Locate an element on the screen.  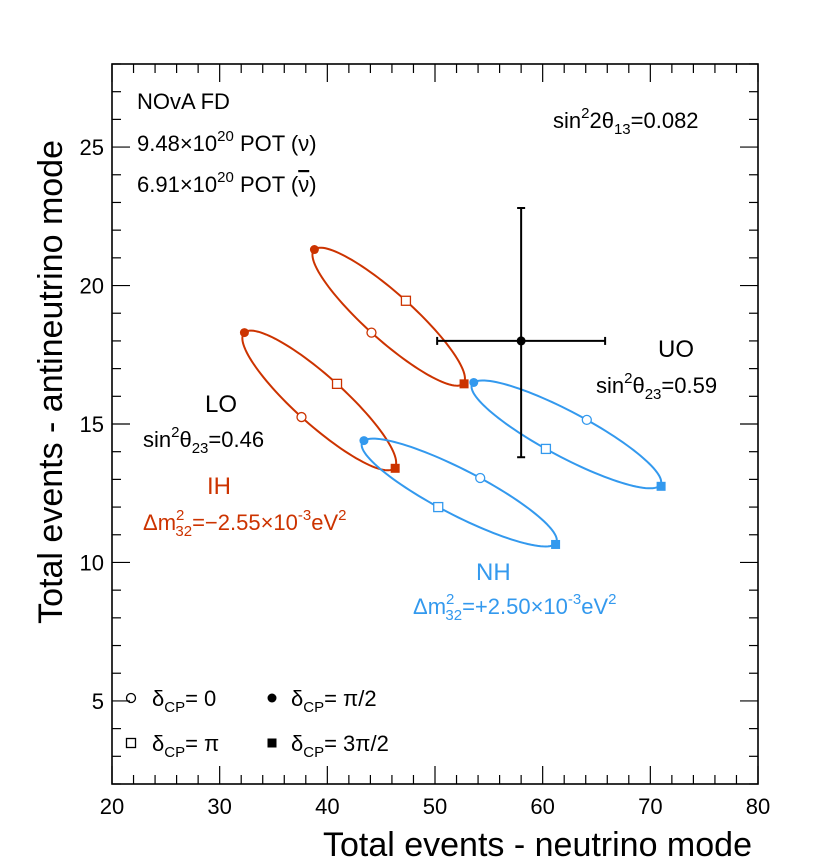
uo-sin-sub: 23 is located at coordinates (653, 394).